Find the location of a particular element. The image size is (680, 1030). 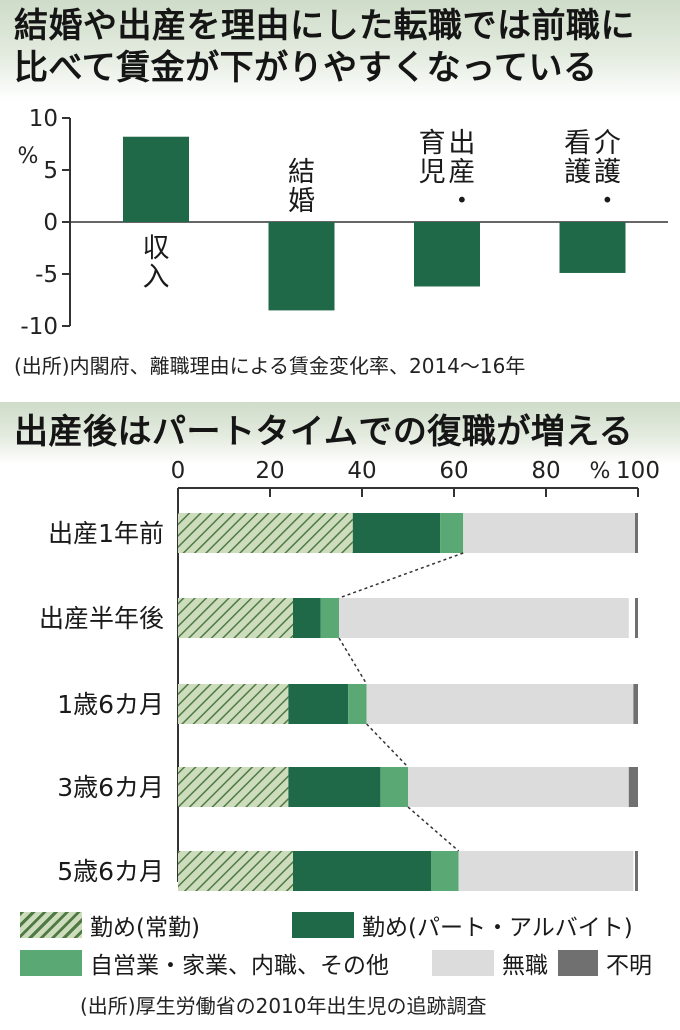

chart1-ytick-label-0: 10 is located at coordinates (43, 119).